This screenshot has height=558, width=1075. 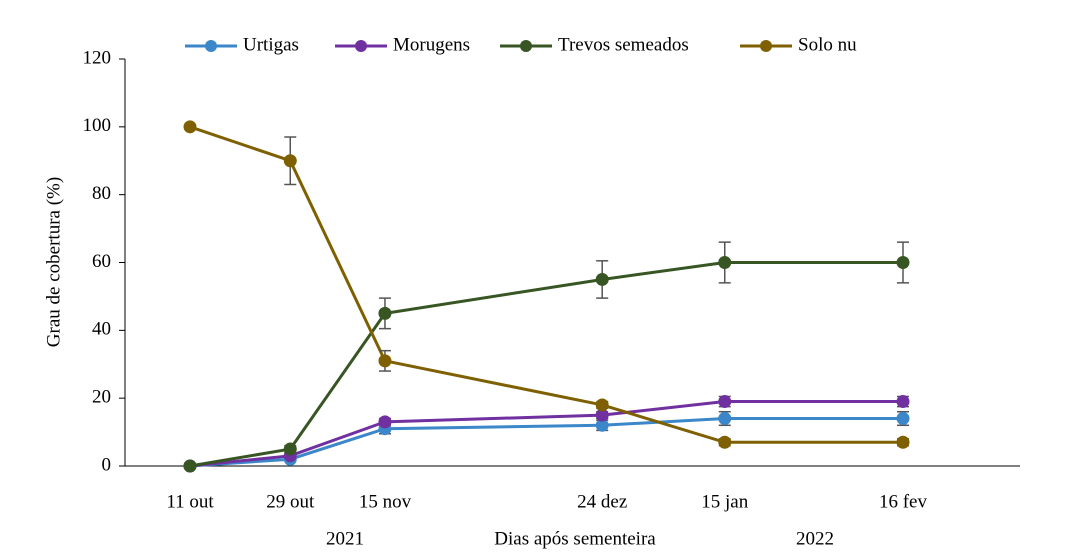 What do you see at coordinates (815, 538) in the screenshot?
I see `year-label: 2022` at bounding box center [815, 538].